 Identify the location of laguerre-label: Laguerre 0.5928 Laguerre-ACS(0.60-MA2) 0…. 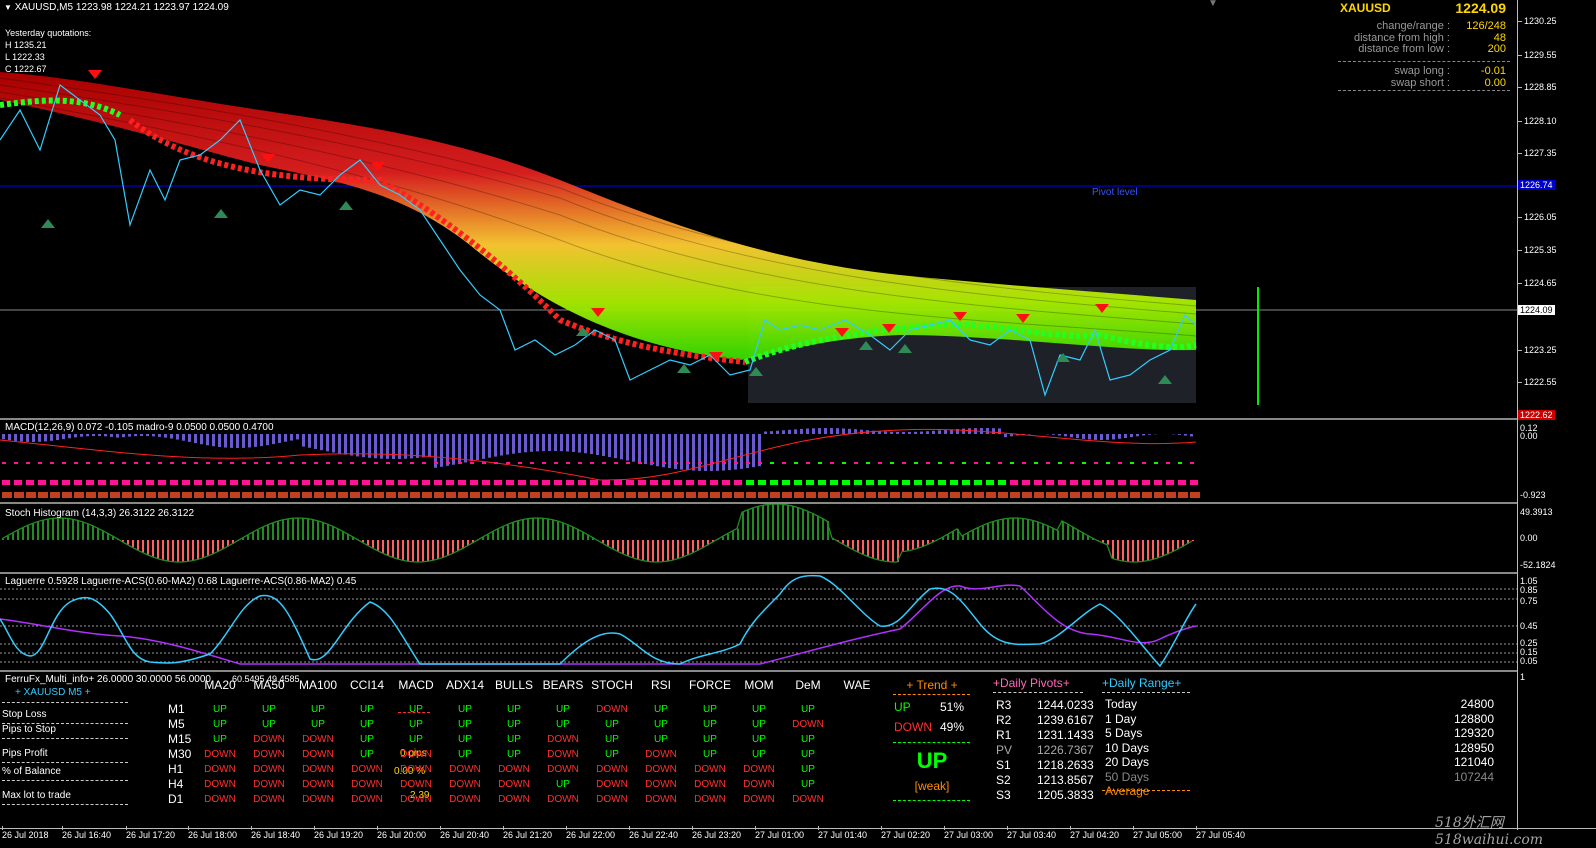
(180, 581).